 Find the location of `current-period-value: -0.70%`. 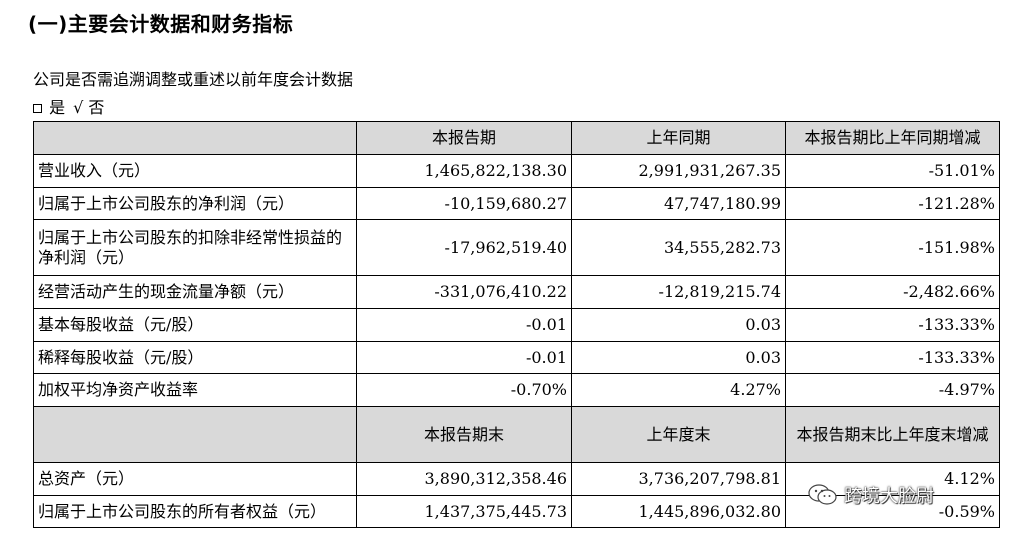

current-period-value: -0.70% is located at coordinates (464, 390).